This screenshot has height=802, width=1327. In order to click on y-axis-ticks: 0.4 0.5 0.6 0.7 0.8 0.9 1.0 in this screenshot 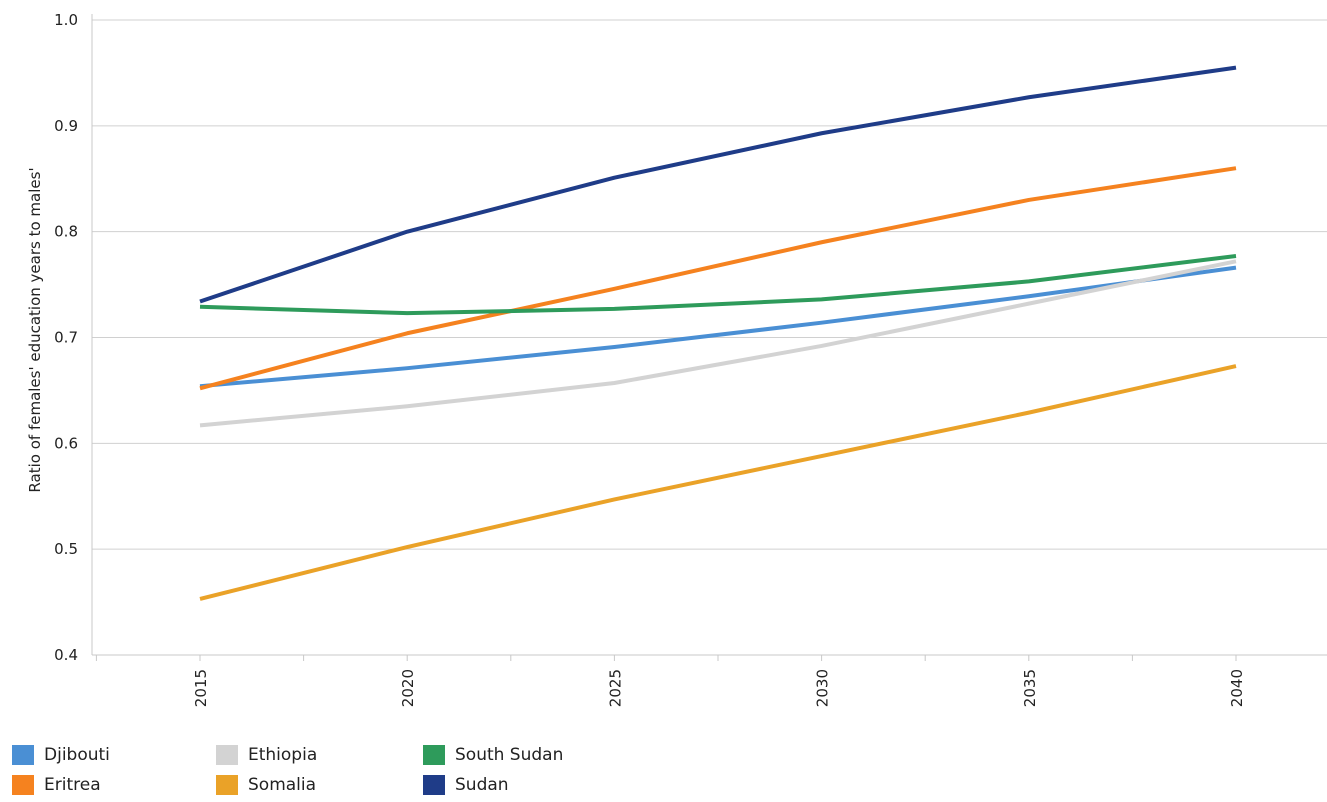, I will do `click(66, 337)`.